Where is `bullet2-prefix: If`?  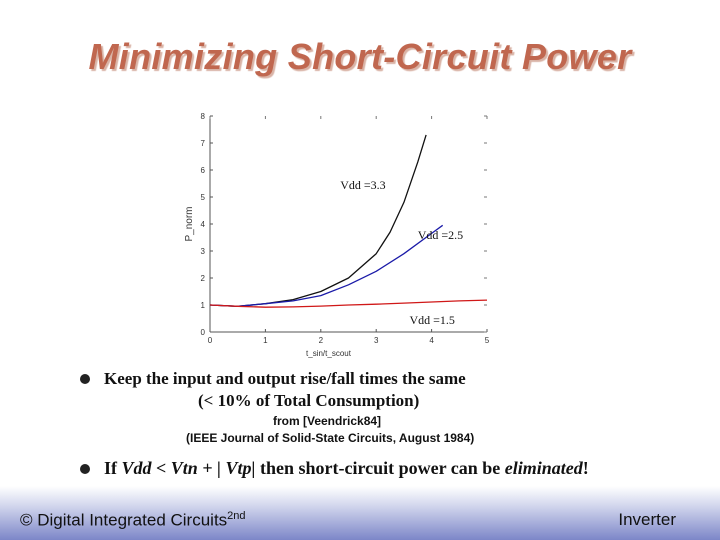
bullet2-prefix: If is located at coordinates (110, 468).